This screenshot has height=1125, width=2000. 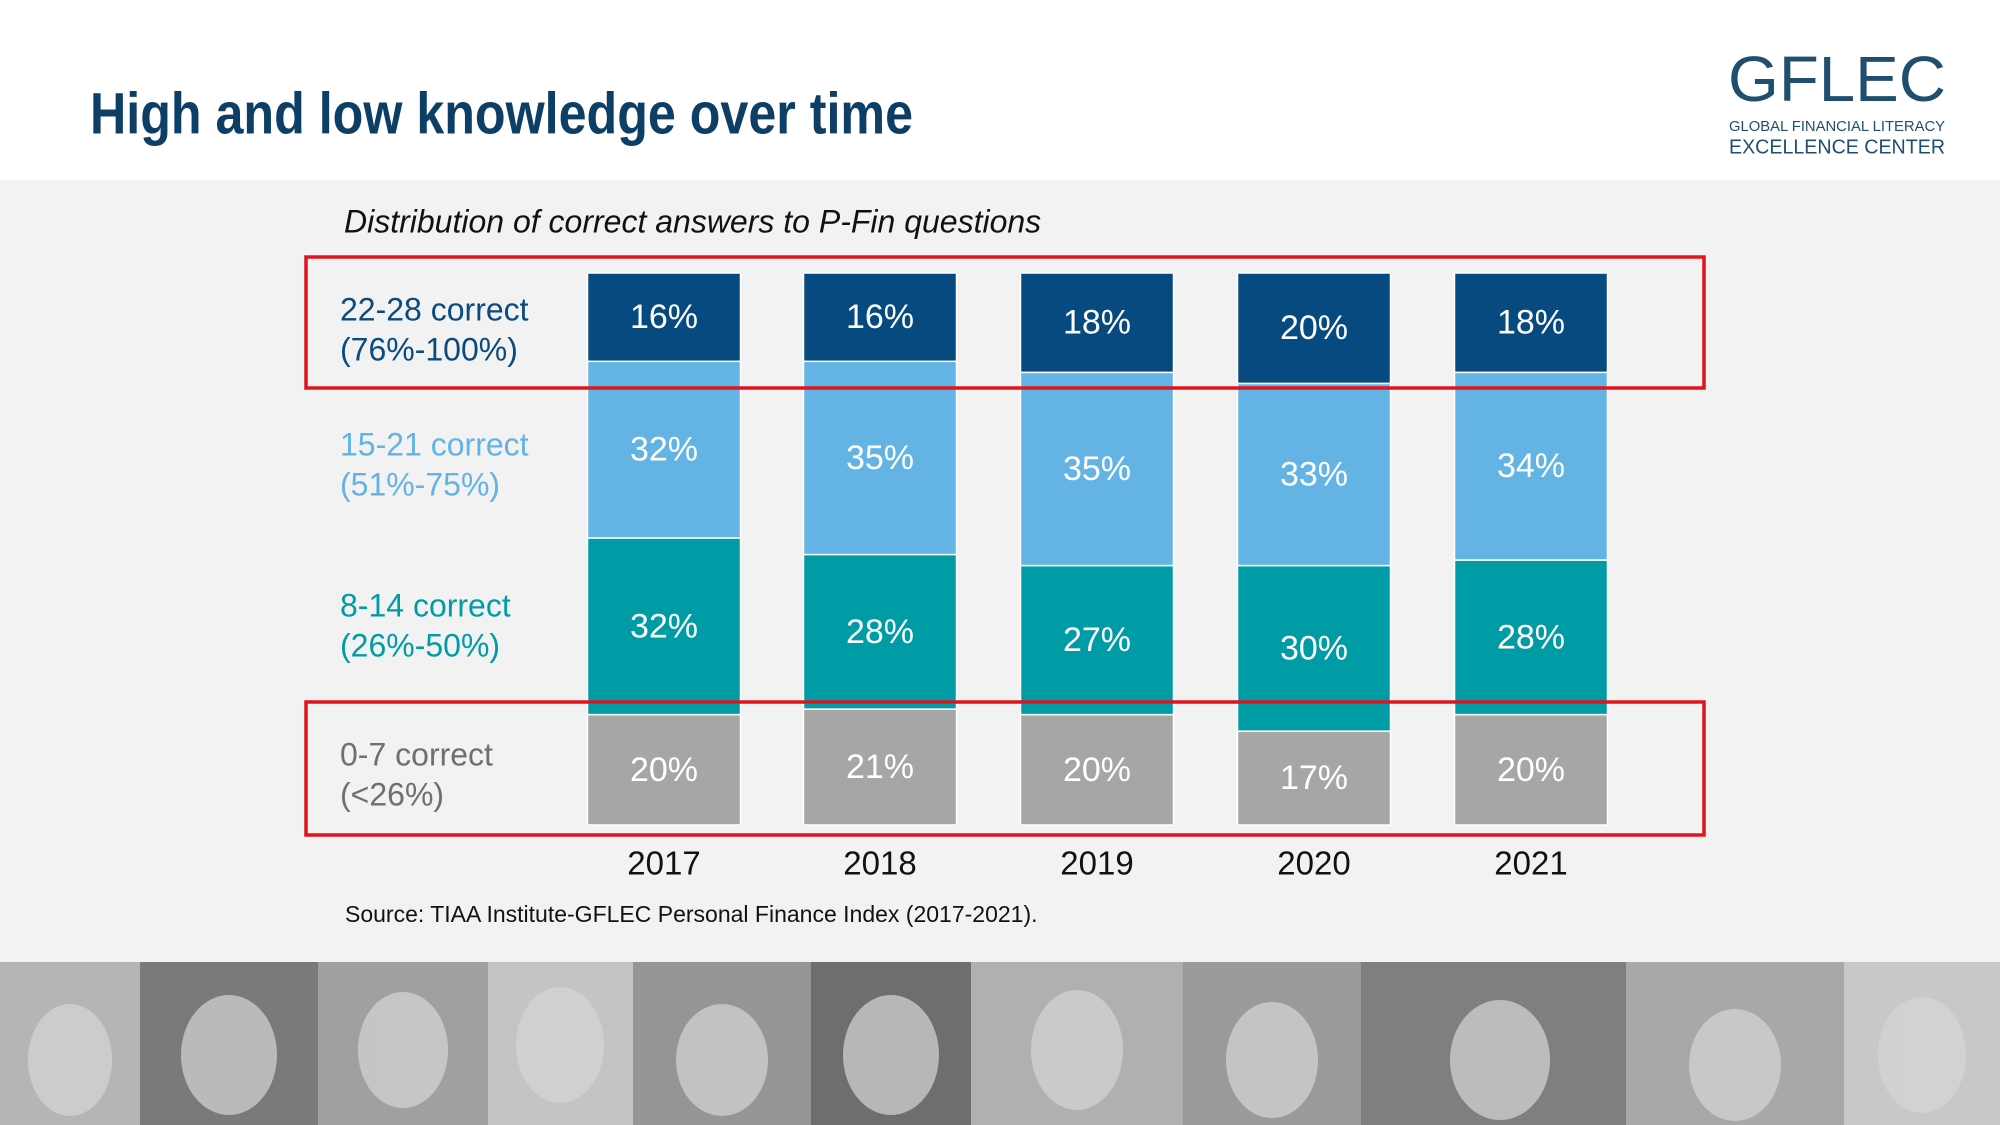 What do you see at coordinates (425, 605) in the screenshot?
I see `legend-label: 8-14 correct` at bounding box center [425, 605].